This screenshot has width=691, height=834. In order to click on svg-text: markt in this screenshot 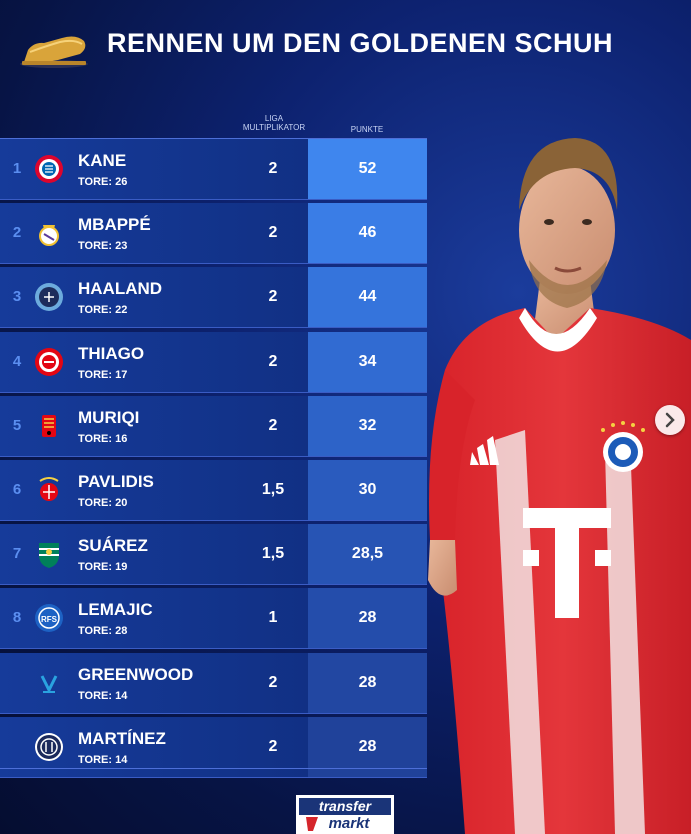, I will do `click(350, 823)`.